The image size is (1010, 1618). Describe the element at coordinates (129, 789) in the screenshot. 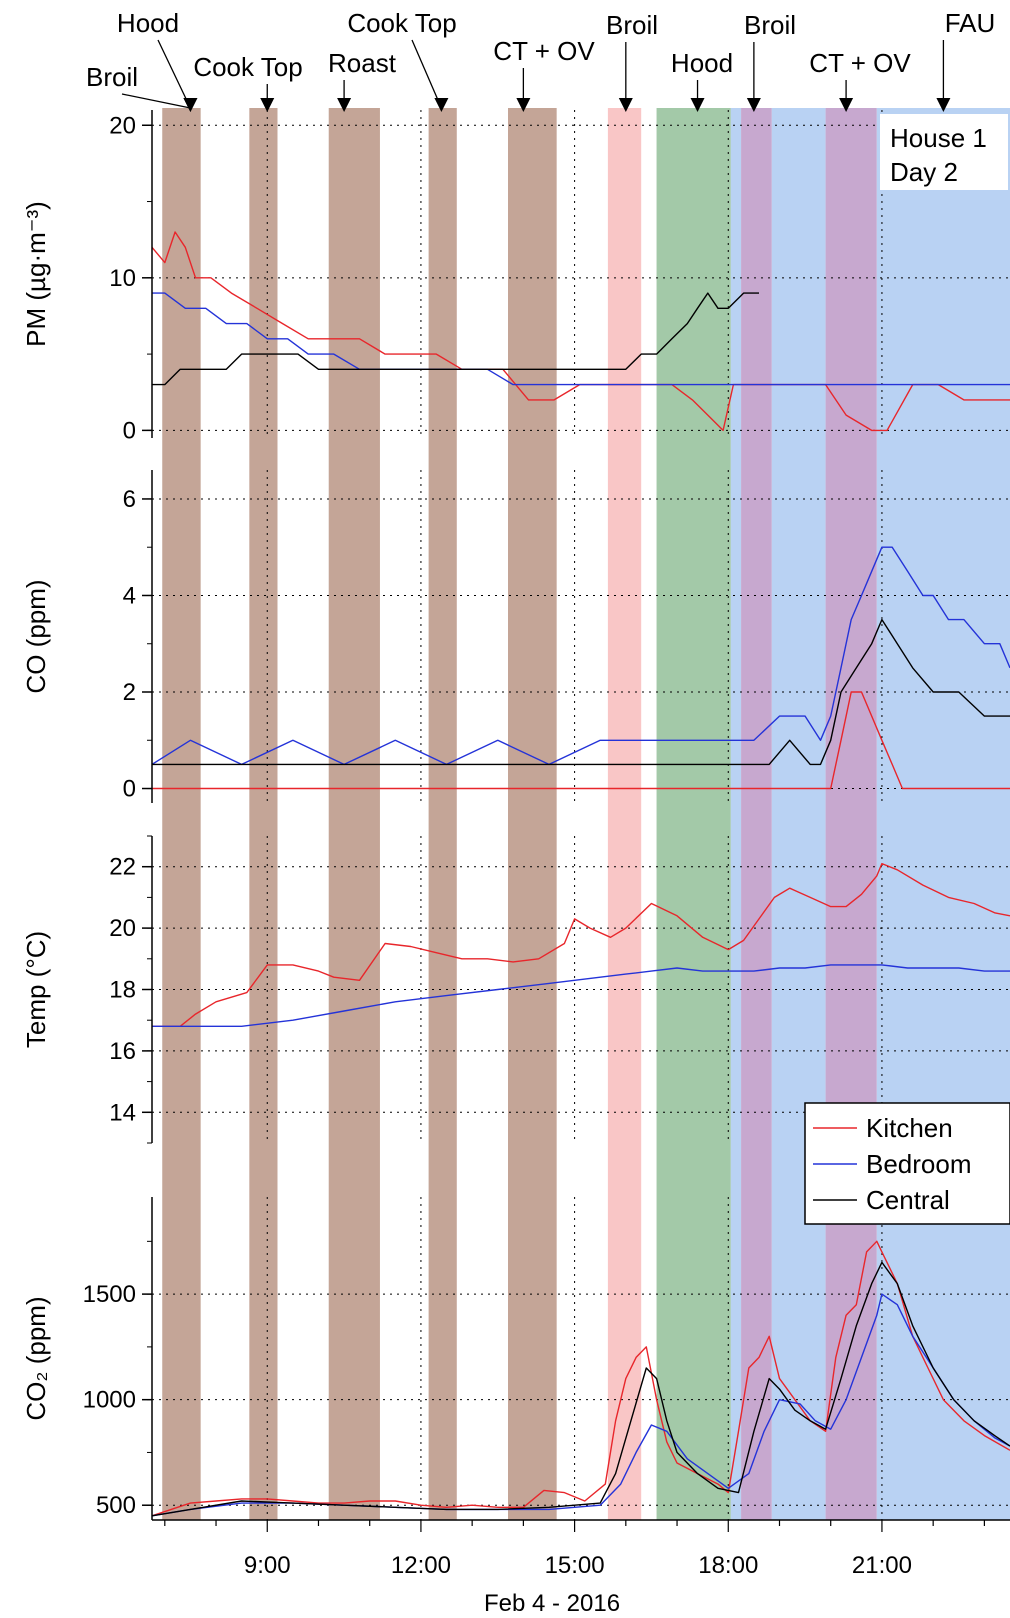

I see `ytick-label-1-0: 0` at that location.